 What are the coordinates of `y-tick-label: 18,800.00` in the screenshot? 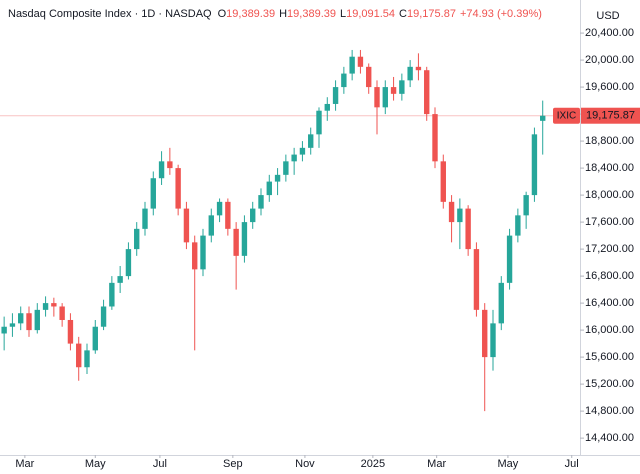 It's located at (609, 141).